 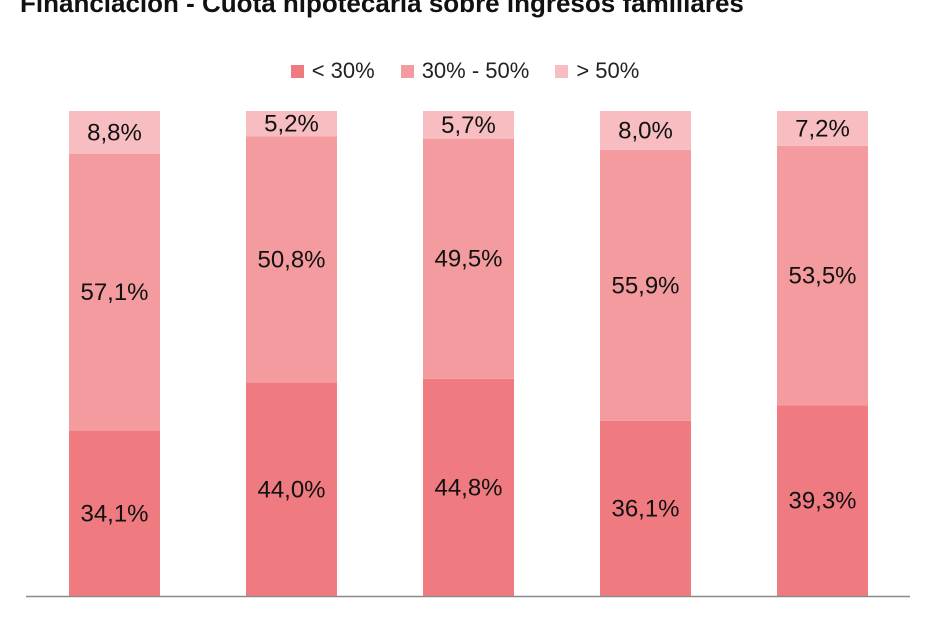 What do you see at coordinates (475, 70) in the screenshot?
I see `legend-label-30-50: 30% - 50%` at bounding box center [475, 70].